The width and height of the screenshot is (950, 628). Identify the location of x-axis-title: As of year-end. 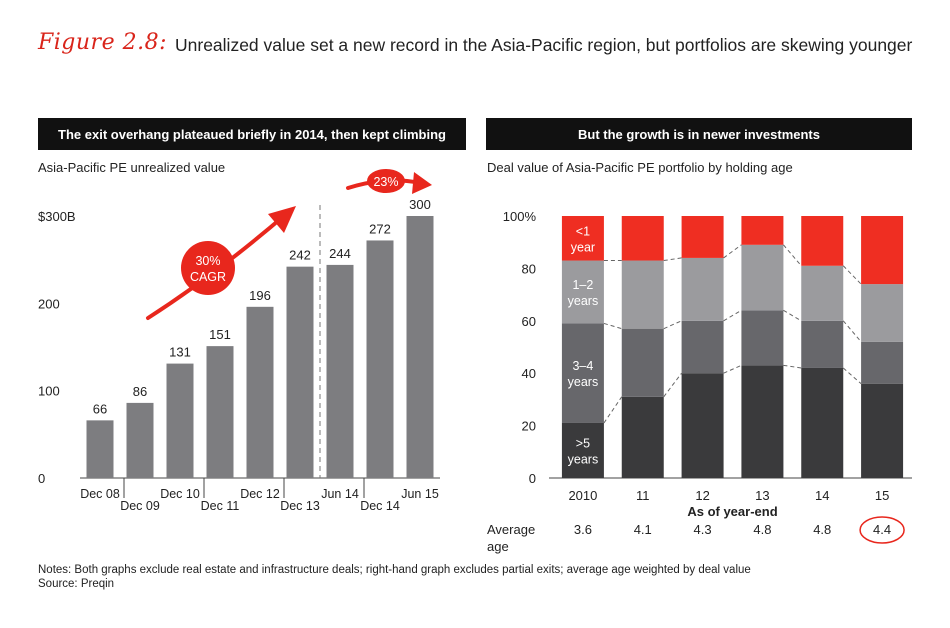
(732, 511).